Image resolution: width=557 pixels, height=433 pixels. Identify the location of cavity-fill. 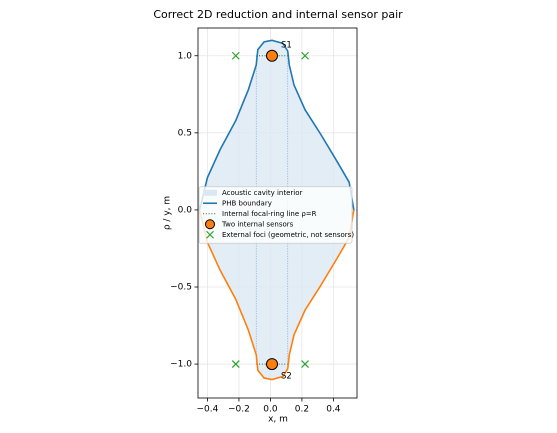
(277, 125).